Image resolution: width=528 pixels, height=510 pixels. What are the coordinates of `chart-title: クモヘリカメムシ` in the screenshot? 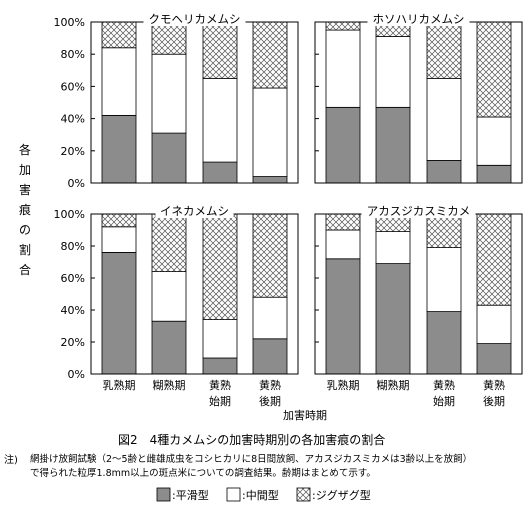 It's located at (195, 19).